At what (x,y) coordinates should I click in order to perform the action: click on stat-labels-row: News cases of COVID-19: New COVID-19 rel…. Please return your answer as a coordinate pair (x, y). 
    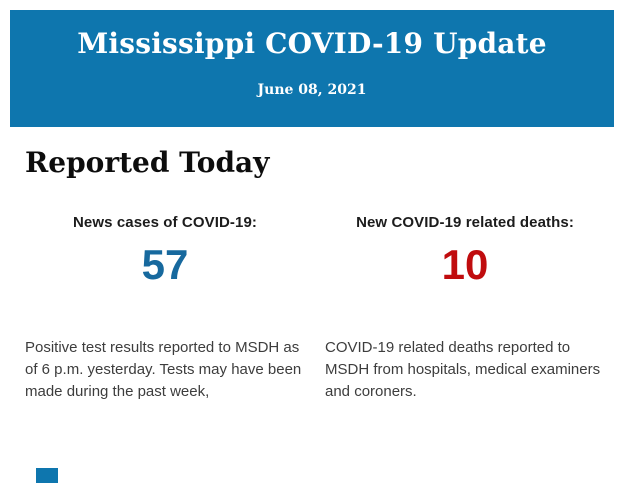
    Looking at the image, I should click on (315, 222).